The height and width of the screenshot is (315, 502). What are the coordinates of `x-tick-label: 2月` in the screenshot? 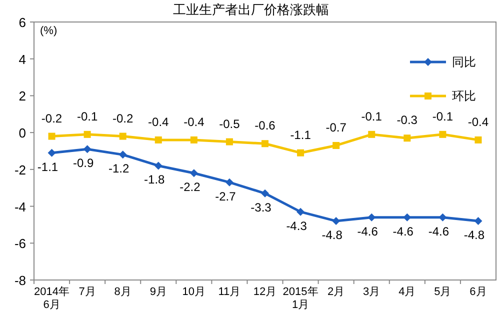 It's located at (336, 292).